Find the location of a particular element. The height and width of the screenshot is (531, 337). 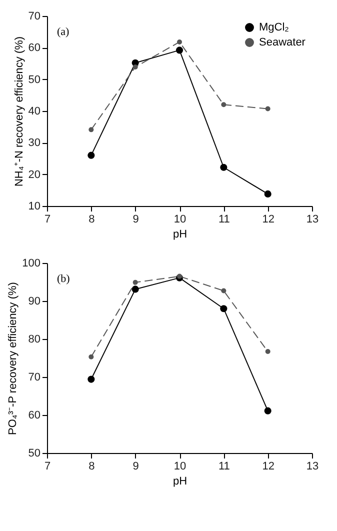

y-tick-label: 10 is located at coordinates (34, 206).